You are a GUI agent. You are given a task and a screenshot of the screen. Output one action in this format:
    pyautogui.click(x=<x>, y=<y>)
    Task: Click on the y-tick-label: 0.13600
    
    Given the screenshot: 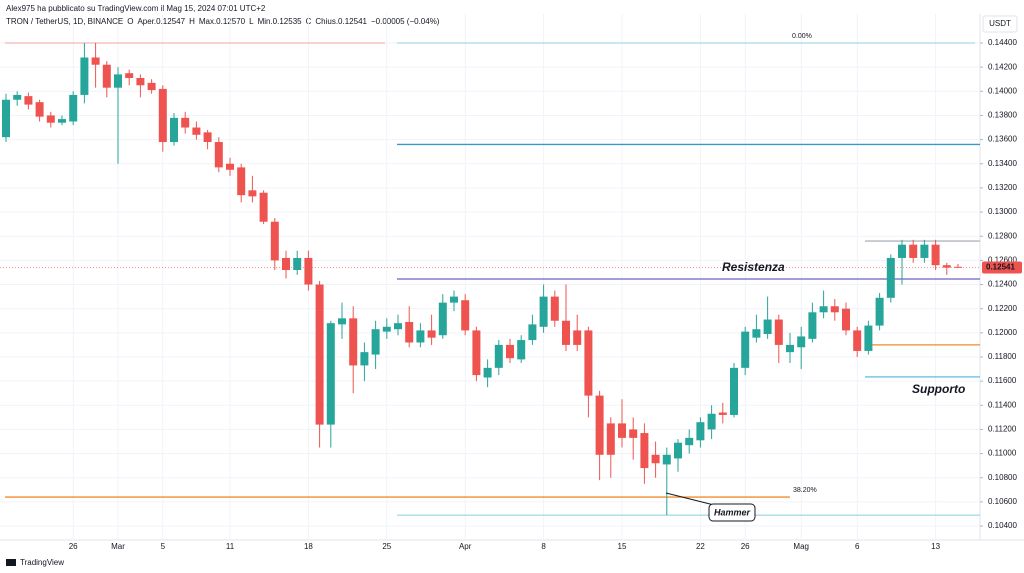 What is the action you would take?
    pyautogui.click(x=1002, y=139)
    